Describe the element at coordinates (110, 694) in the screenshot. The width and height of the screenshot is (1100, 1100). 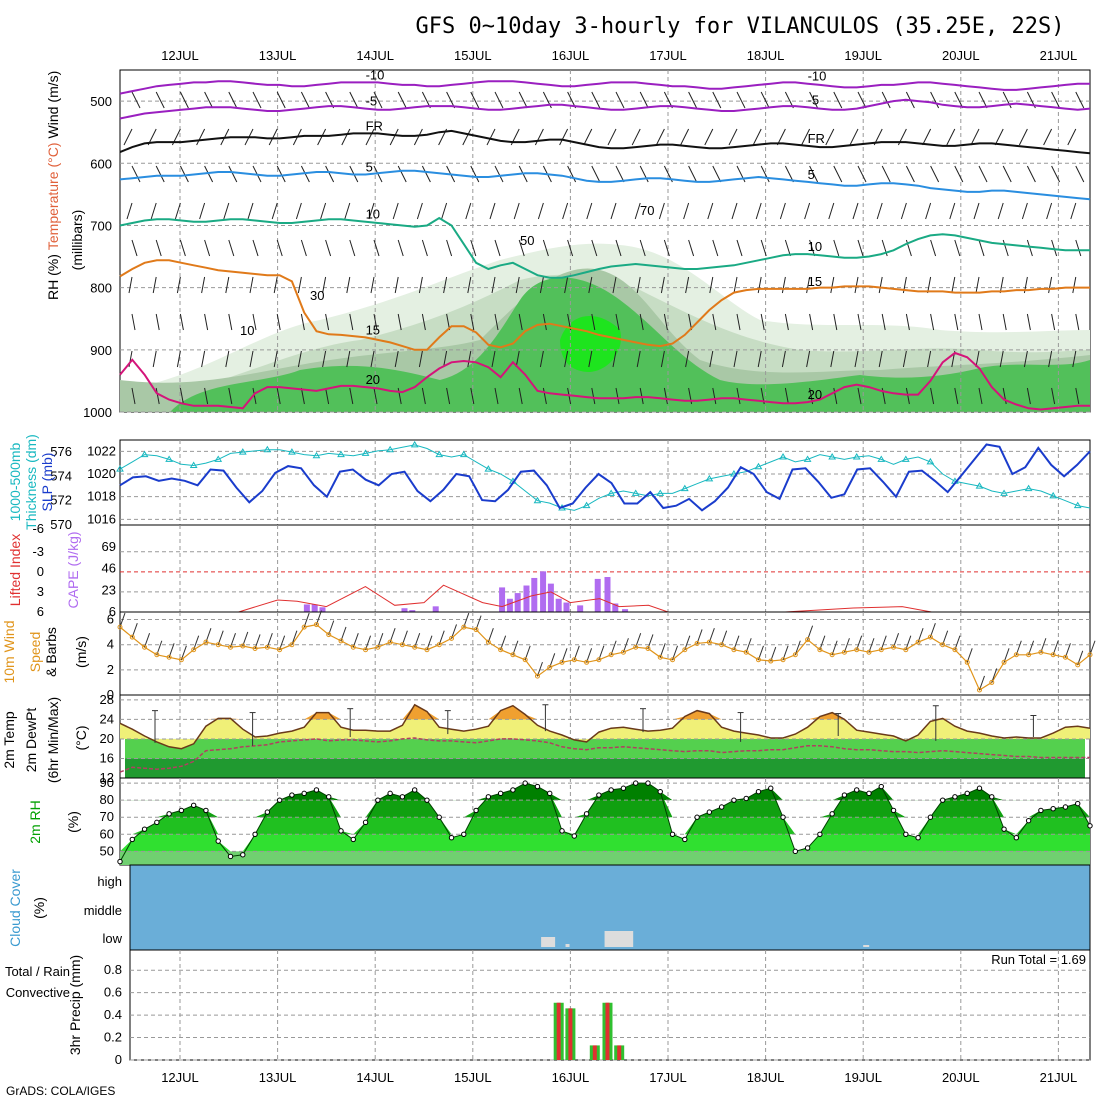
I see `wind-tick: 0` at that location.